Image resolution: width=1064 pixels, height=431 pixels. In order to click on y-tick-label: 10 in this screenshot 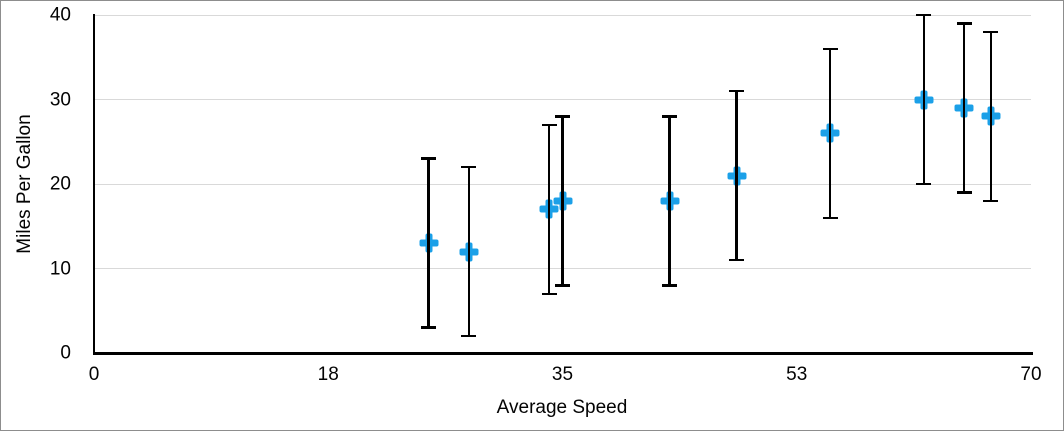, I will do `click(60, 268)`.